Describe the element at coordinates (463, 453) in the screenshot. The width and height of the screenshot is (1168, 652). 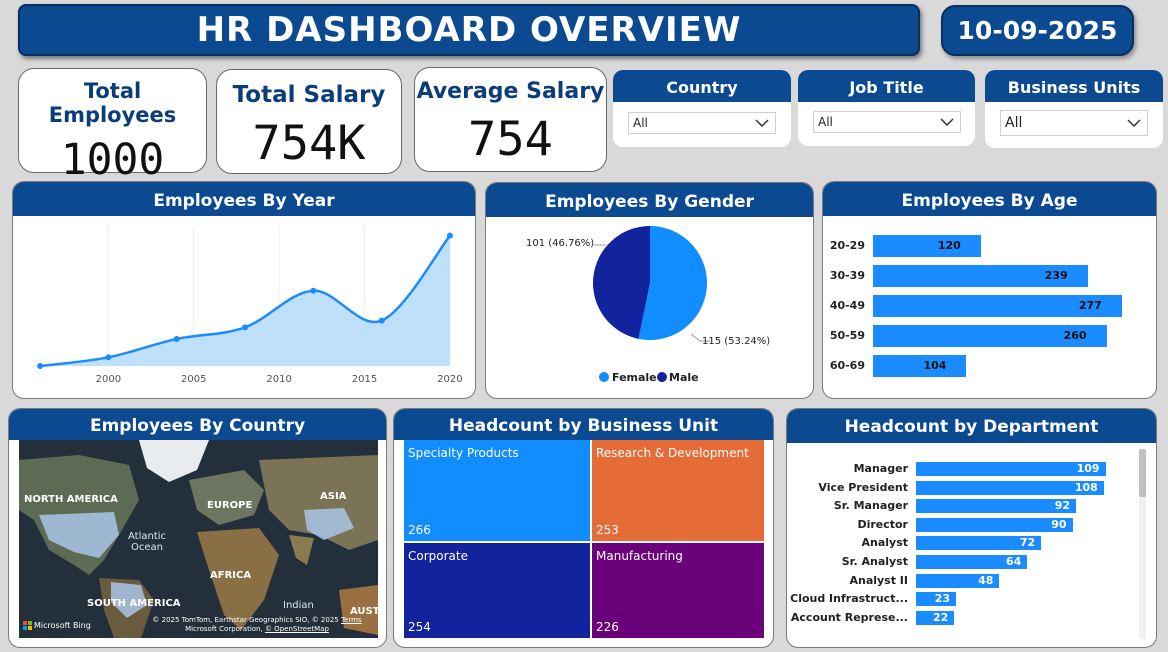
I see `cell-name: Specialty Products` at that location.